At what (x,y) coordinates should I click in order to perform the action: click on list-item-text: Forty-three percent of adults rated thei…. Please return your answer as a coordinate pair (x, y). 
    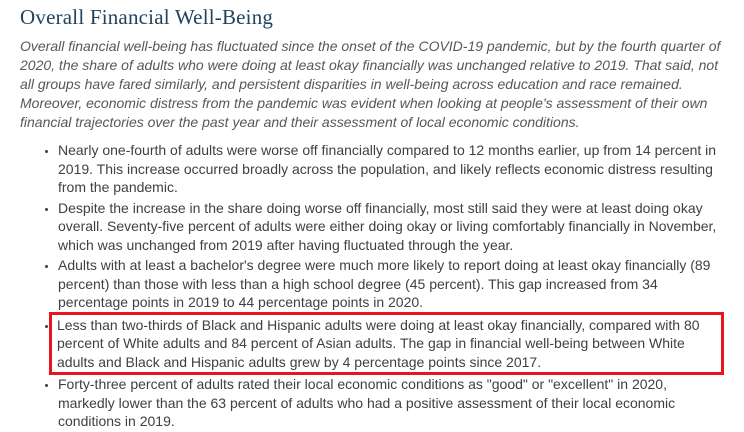
    Looking at the image, I should click on (367, 402).